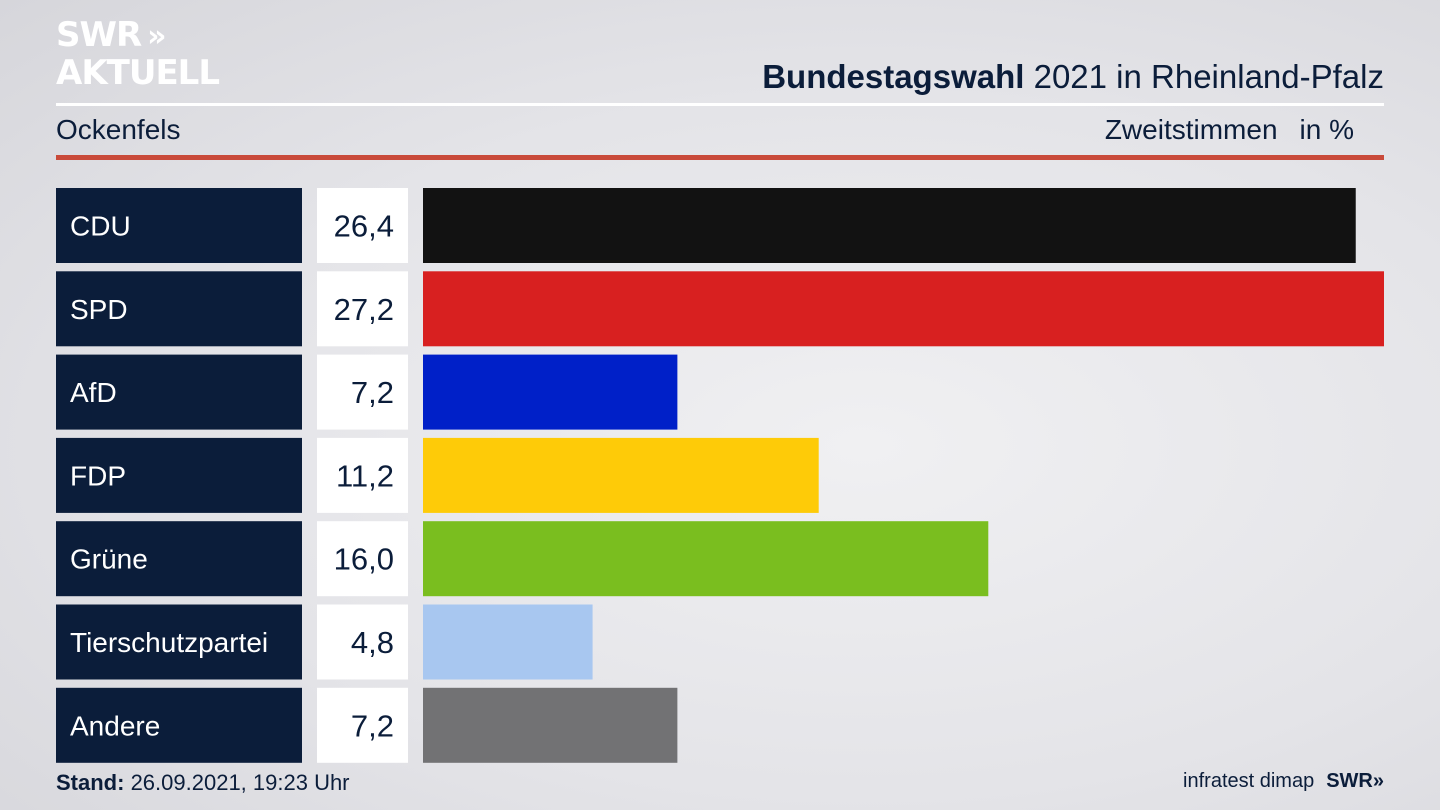  Describe the element at coordinates (1191, 129) in the screenshot. I see `metric-name: Zweitstimmen` at that location.